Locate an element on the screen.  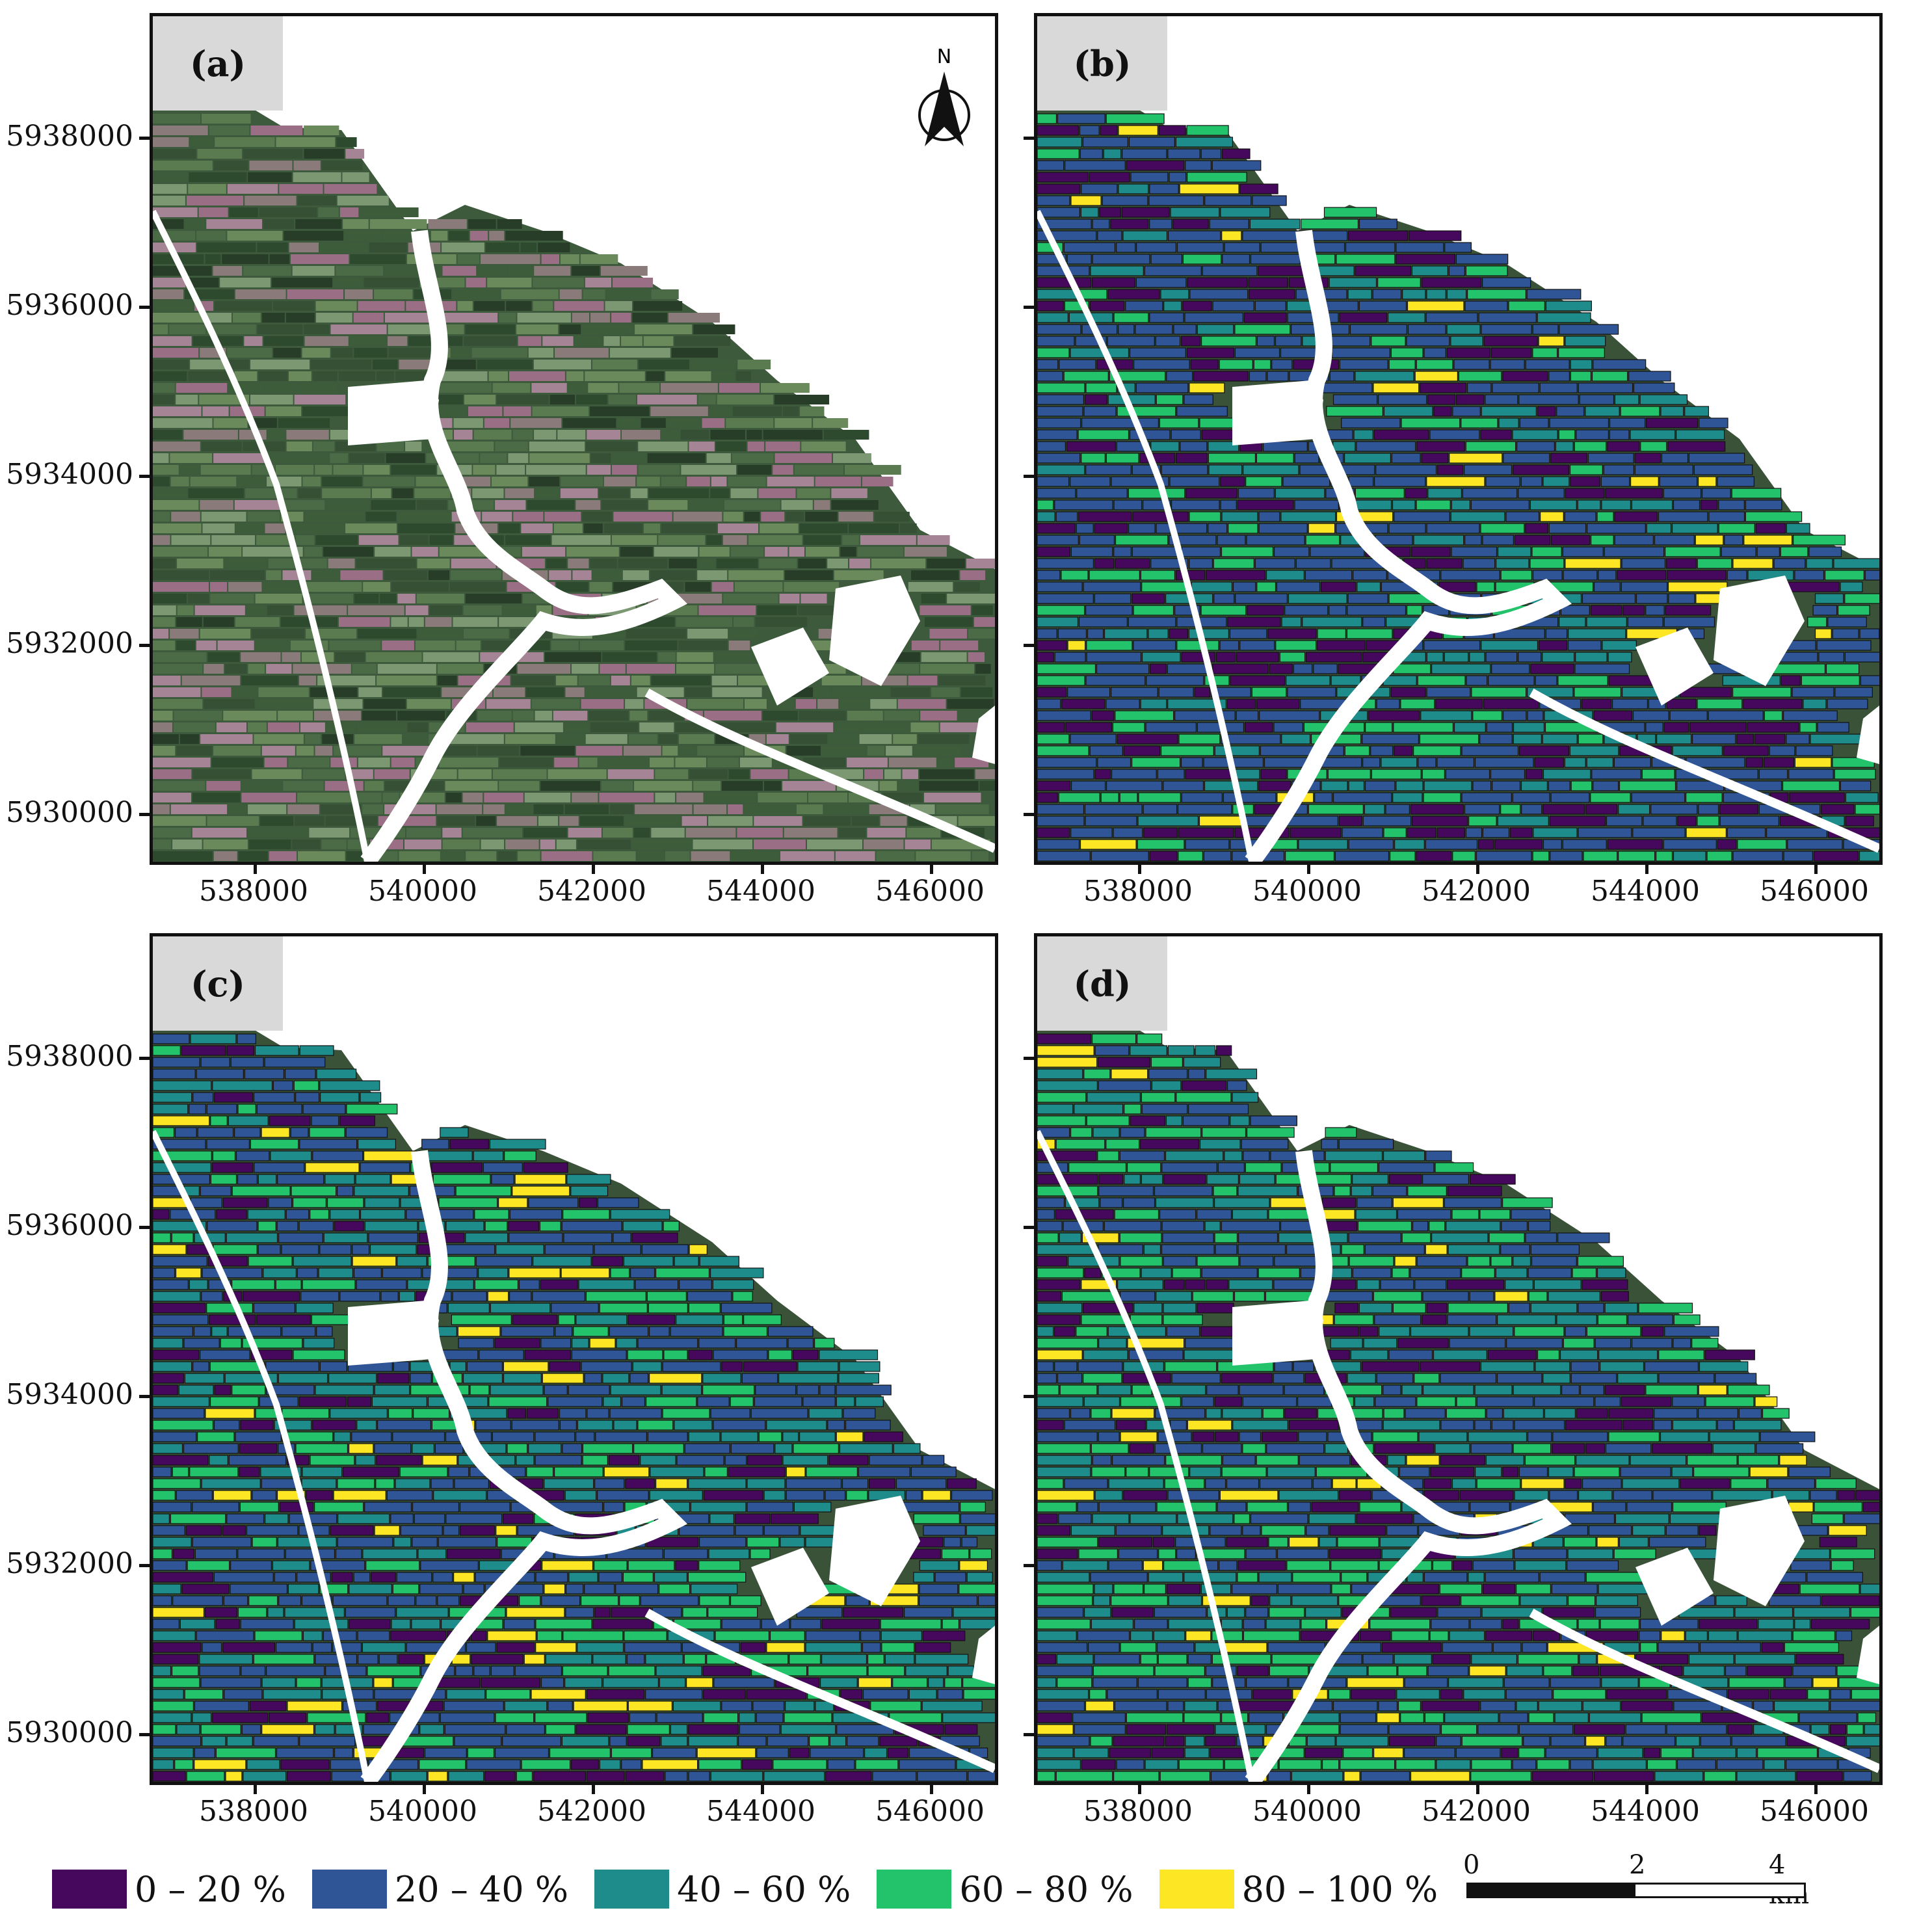
scale-bar-white is located at coordinates (1720, 1890).